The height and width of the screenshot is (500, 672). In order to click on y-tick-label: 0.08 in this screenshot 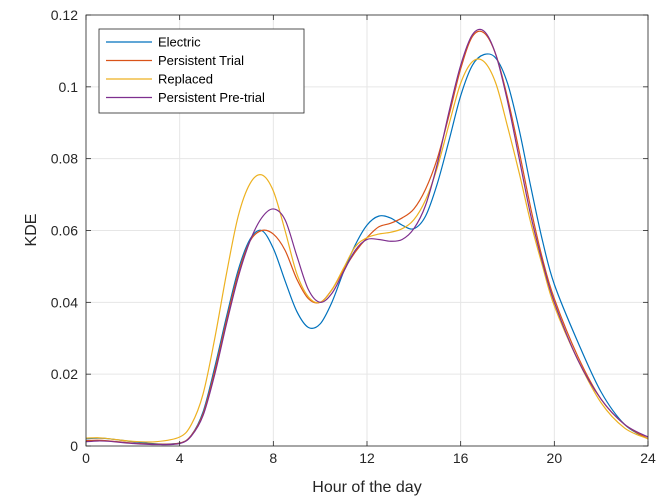, I will do `click(64, 159)`.